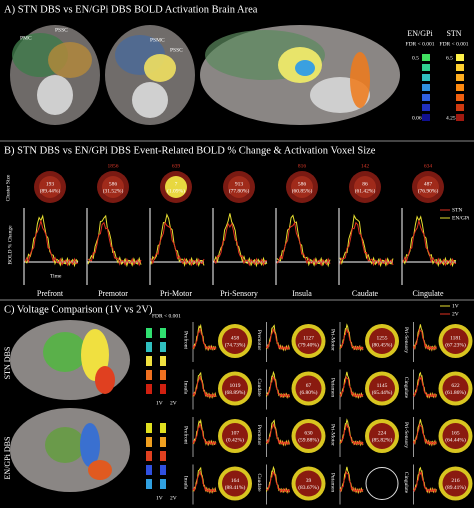  Describe the element at coordinates (365, 184) in the screenshot. I see `cluster-count: 86` at that location.